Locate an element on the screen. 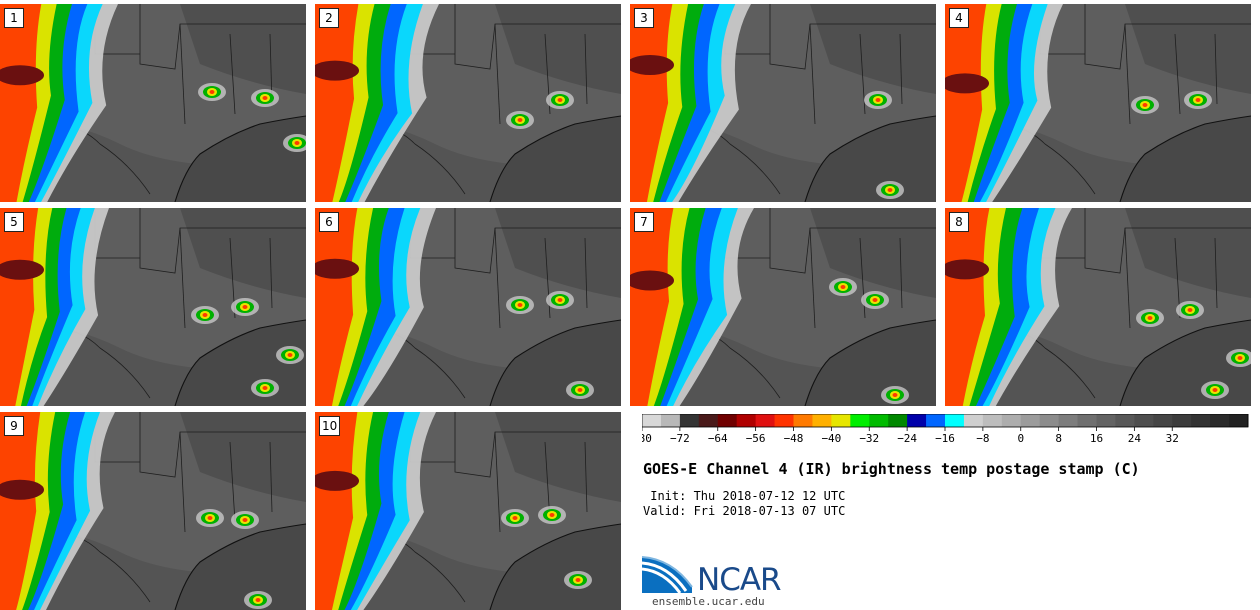 This screenshot has width=1260, height=610. panel-3: 3 is located at coordinates (783, 103).